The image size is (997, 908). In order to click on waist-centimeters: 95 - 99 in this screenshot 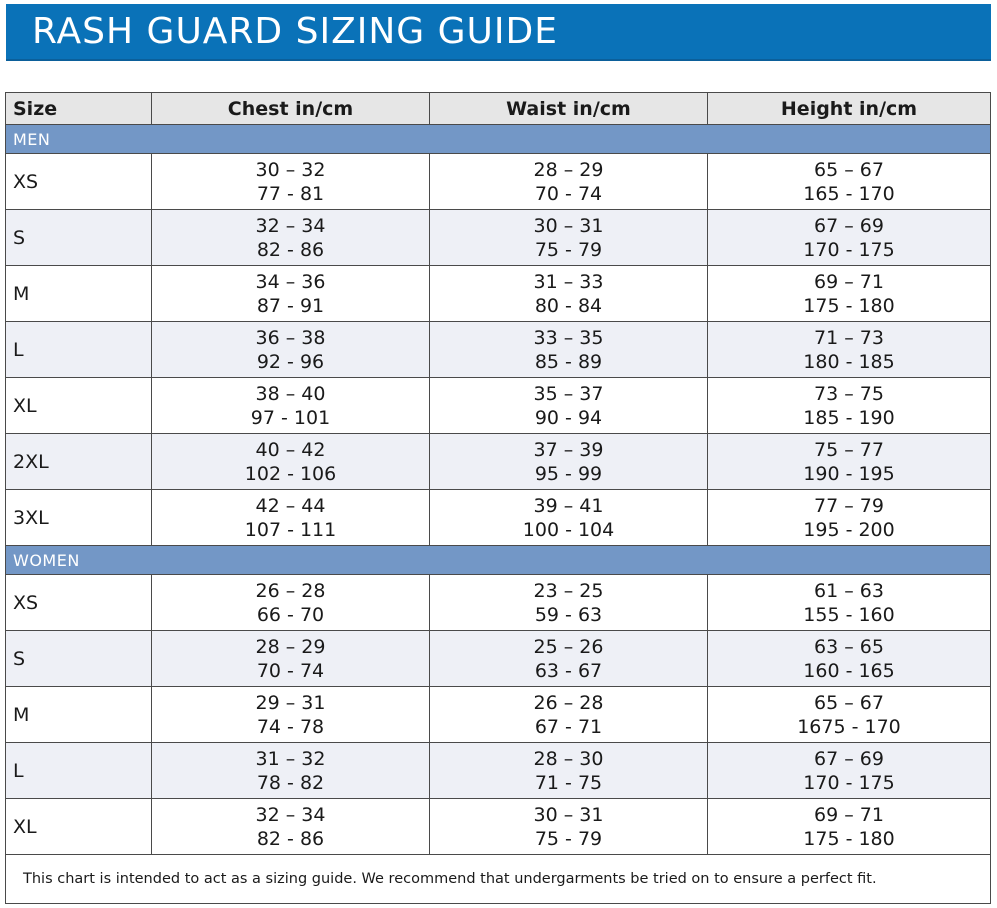, I will do `click(568, 473)`.